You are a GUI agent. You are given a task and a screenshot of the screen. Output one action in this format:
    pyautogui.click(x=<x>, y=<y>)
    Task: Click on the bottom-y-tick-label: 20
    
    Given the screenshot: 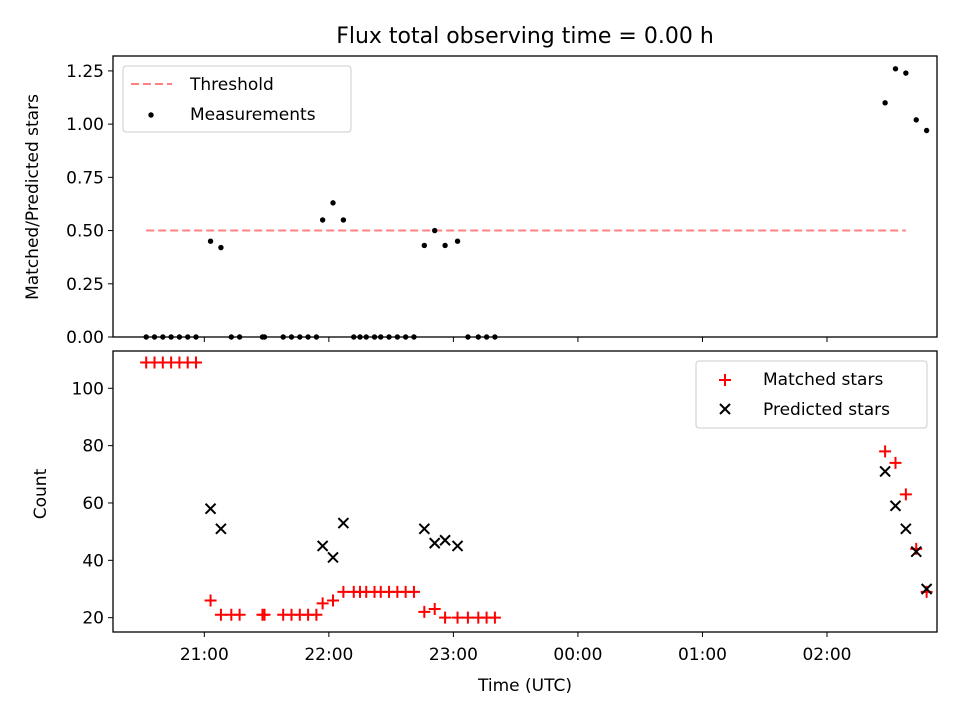 What is the action you would take?
    pyautogui.click(x=93, y=619)
    